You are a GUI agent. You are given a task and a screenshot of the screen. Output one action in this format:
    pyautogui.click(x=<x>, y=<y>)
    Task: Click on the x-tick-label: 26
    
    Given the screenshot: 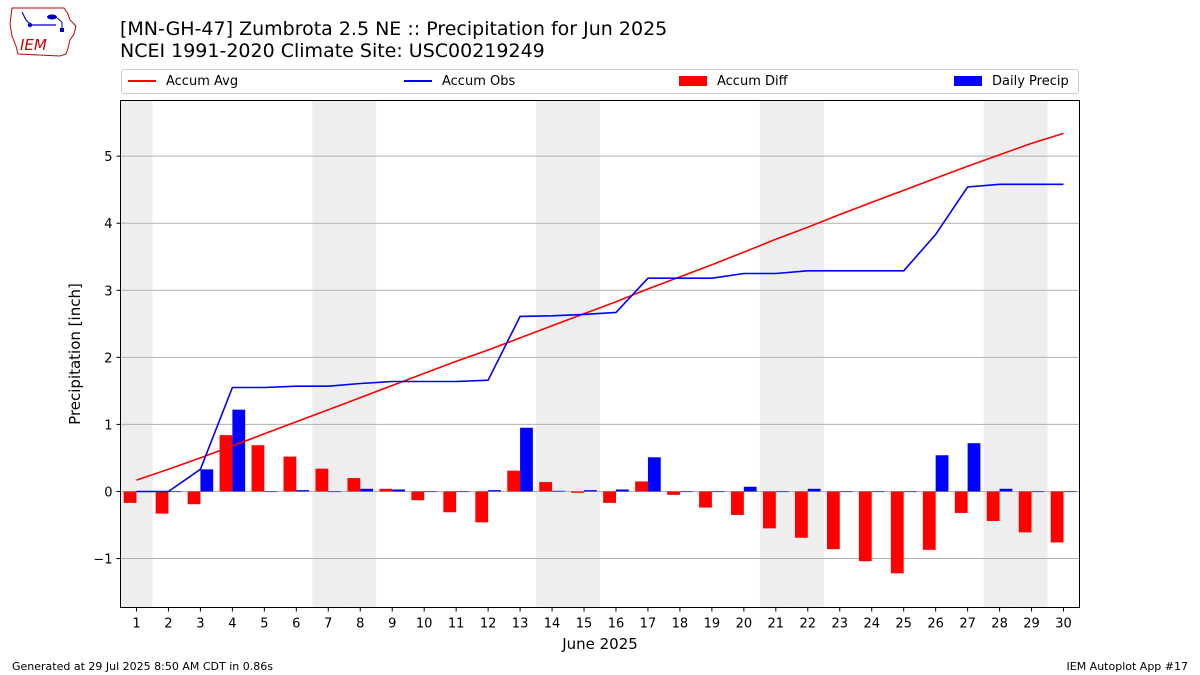 What is the action you would take?
    pyautogui.click(x=935, y=624)
    